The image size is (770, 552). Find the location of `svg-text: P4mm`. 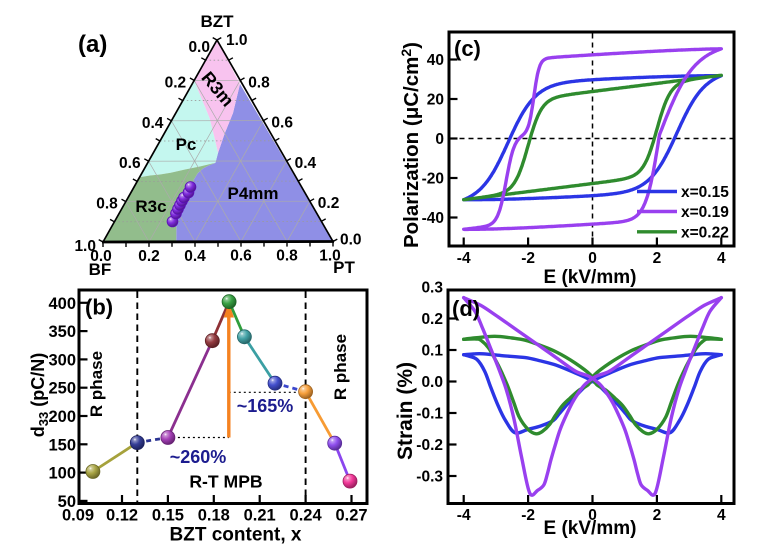

svg-text: P4mm is located at coordinates (252, 193).